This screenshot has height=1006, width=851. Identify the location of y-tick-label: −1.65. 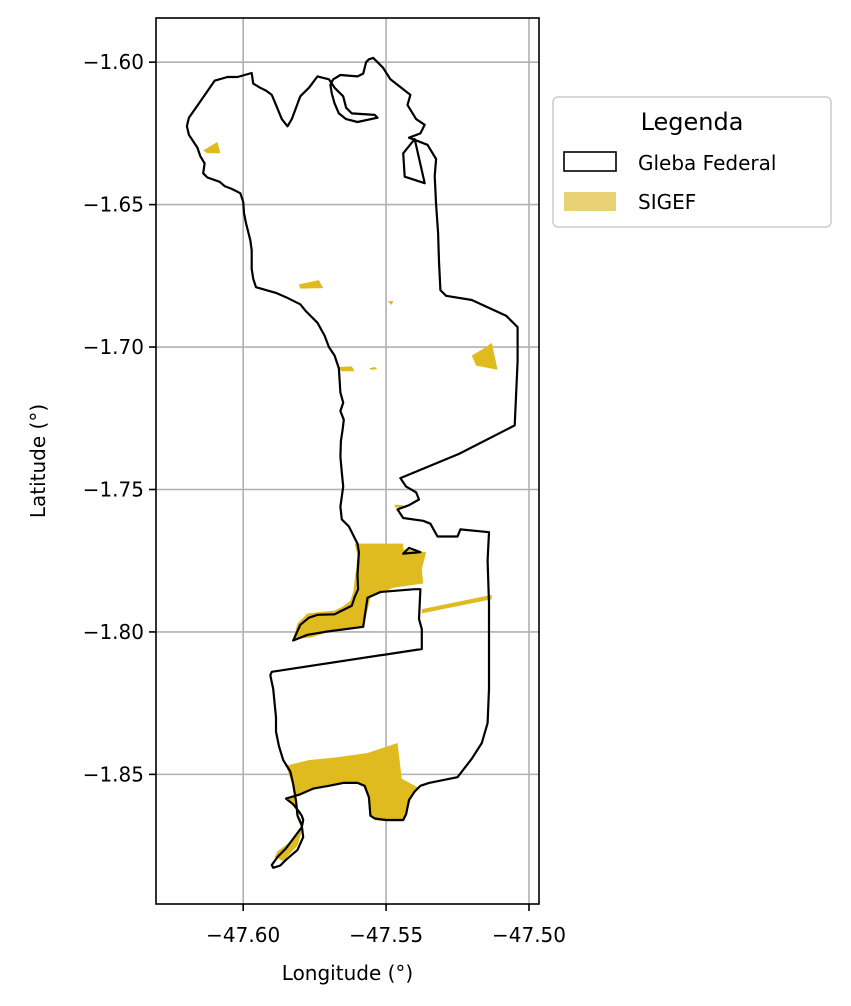
(113, 205).